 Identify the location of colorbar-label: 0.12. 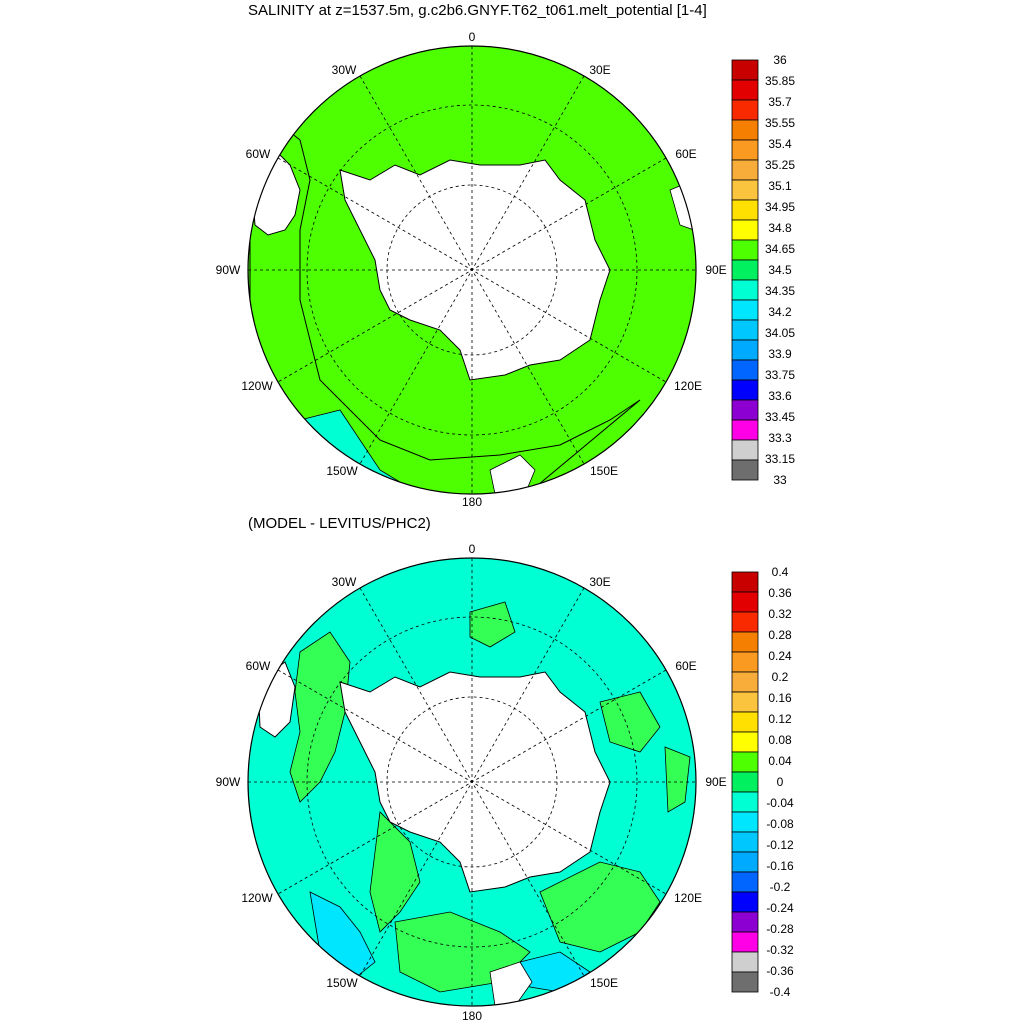
(780, 719).